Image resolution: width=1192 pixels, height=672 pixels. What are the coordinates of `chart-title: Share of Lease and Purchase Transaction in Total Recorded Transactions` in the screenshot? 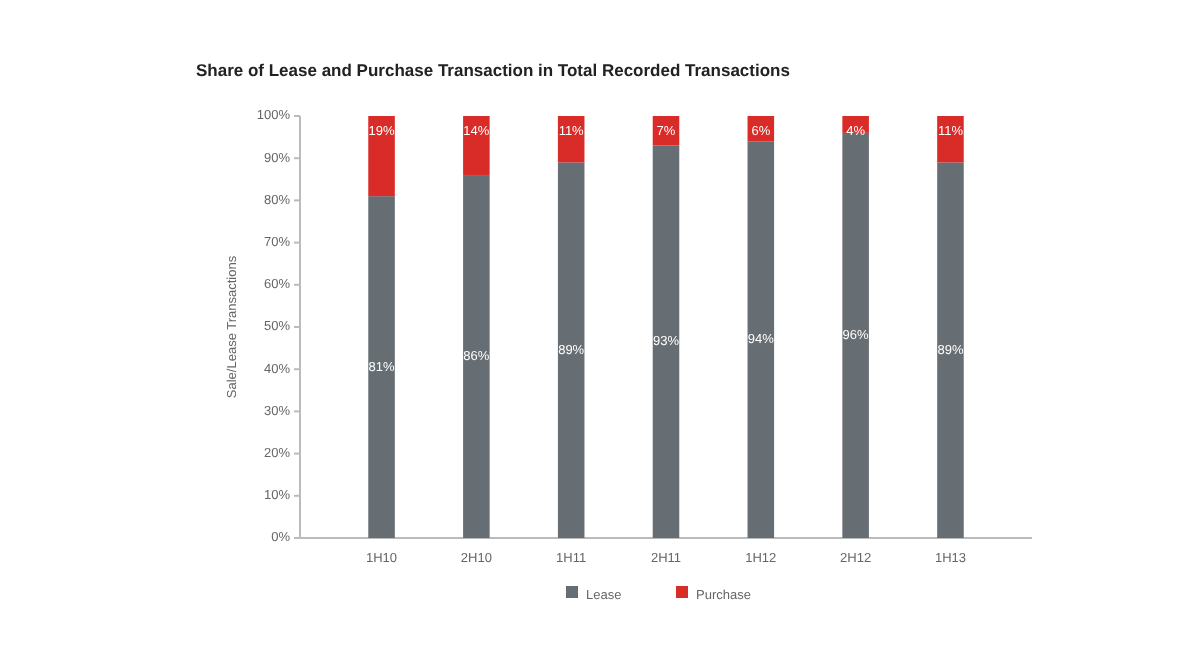 It's located at (493, 70).